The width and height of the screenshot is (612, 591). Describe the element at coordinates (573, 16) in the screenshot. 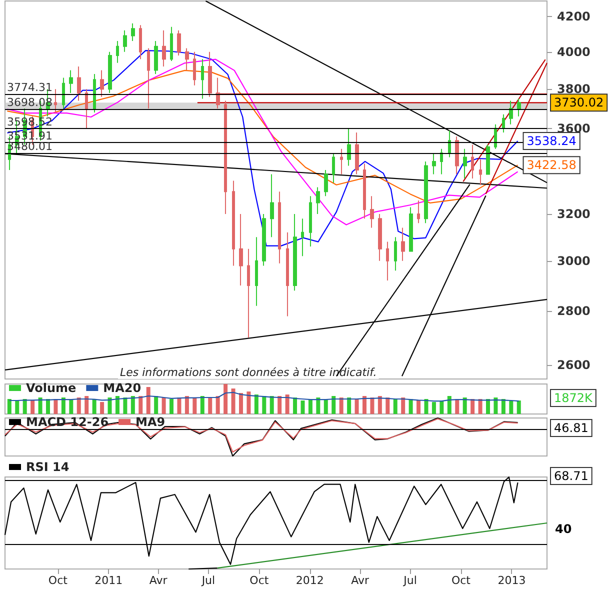

I see `y-tick-label: 4200` at that location.